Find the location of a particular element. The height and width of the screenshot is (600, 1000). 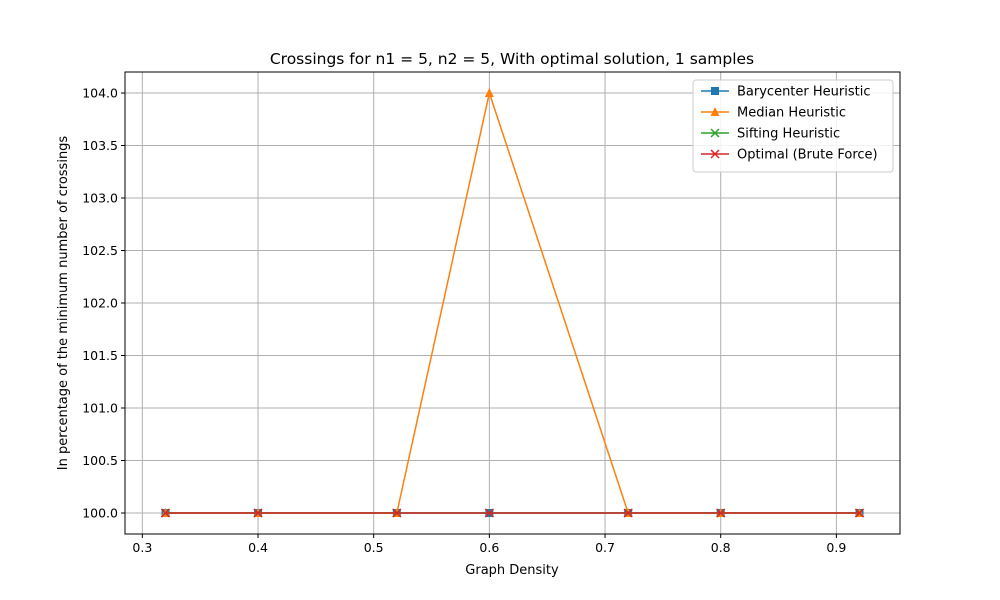

legend-item-optimal-brute-force: Optimal (Brute Force) is located at coordinates (789, 155).